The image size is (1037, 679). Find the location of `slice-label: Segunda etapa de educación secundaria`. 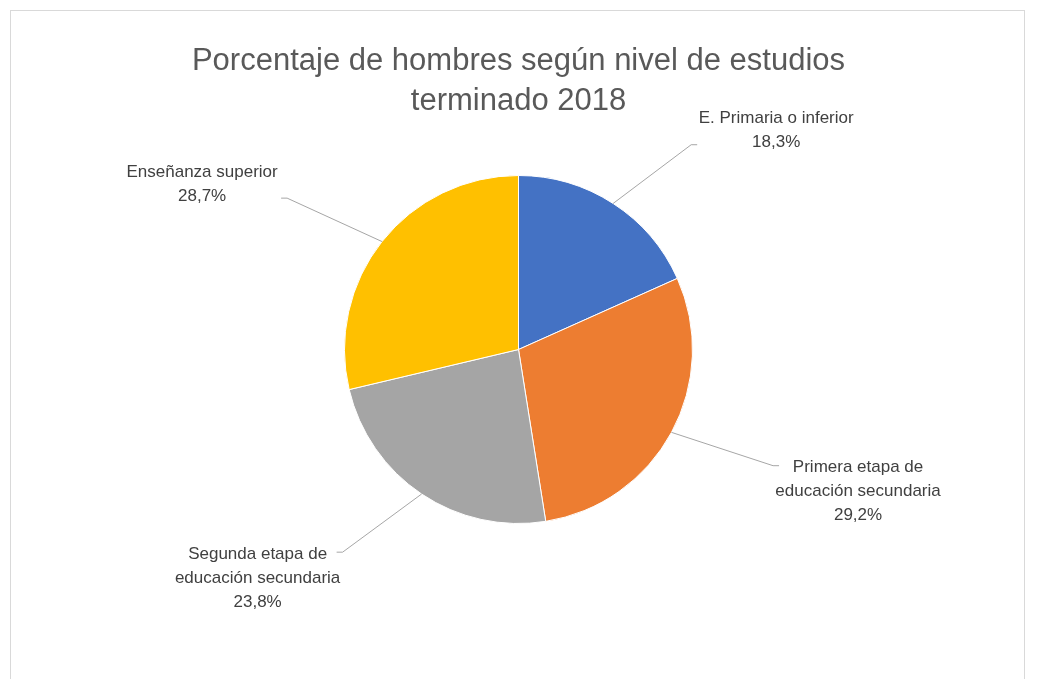

slice-label: Segunda etapa de educación secundaria is located at coordinates (257, 565).